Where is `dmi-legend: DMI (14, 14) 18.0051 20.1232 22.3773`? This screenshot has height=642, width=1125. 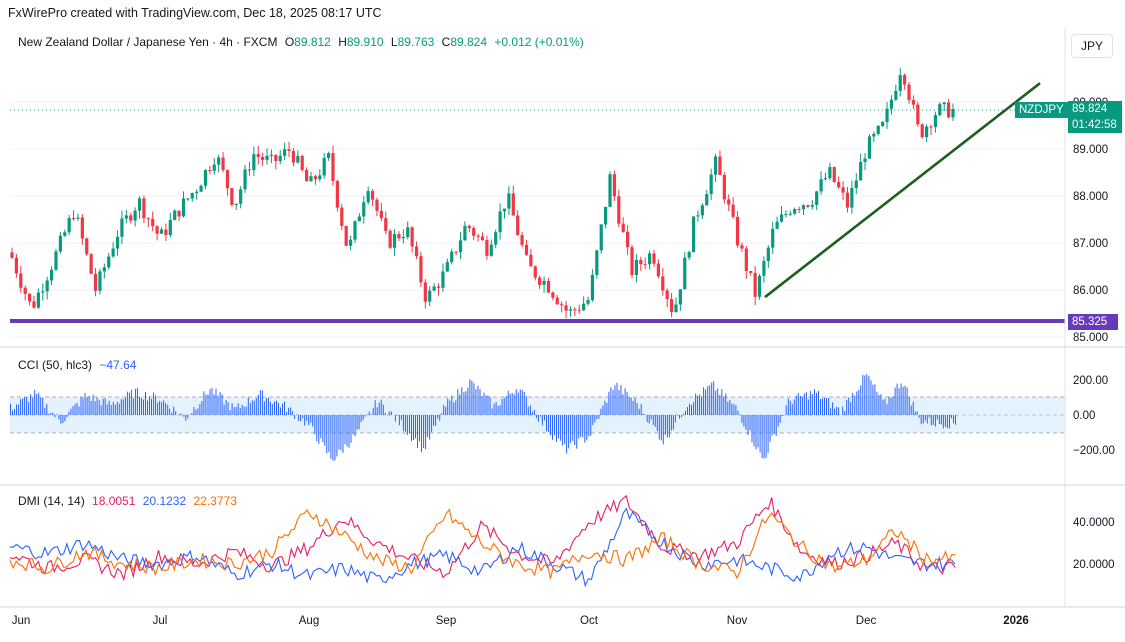
dmi-legend: DMI (14, 14) 18.0051 20.1232 22.3773 is located at coordinates (127, 501).